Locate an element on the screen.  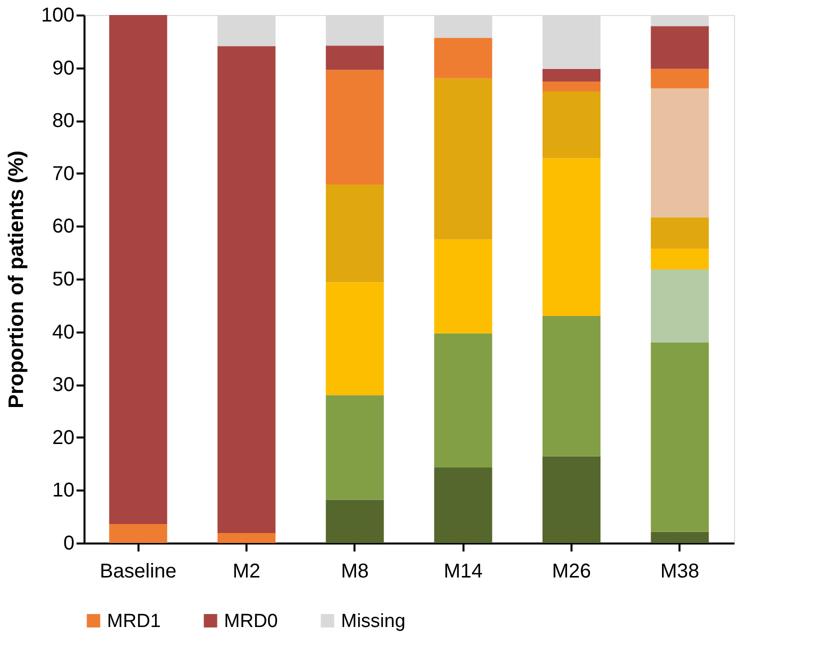
y-tick-label: 30 is located at coordinates (63, 385).